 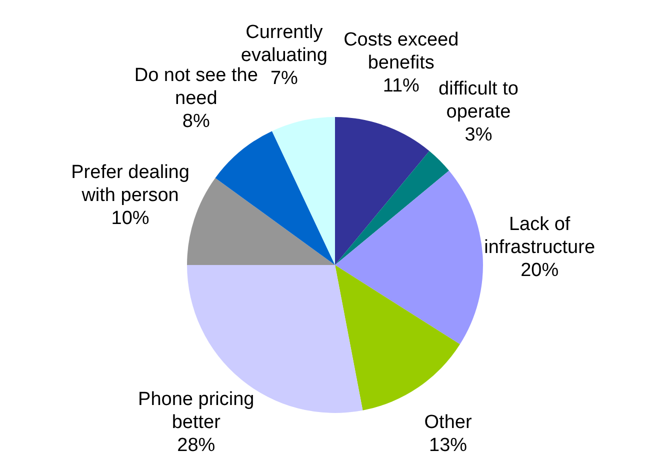 I want to click on slice-label: Other, so click(x=448, y=422).